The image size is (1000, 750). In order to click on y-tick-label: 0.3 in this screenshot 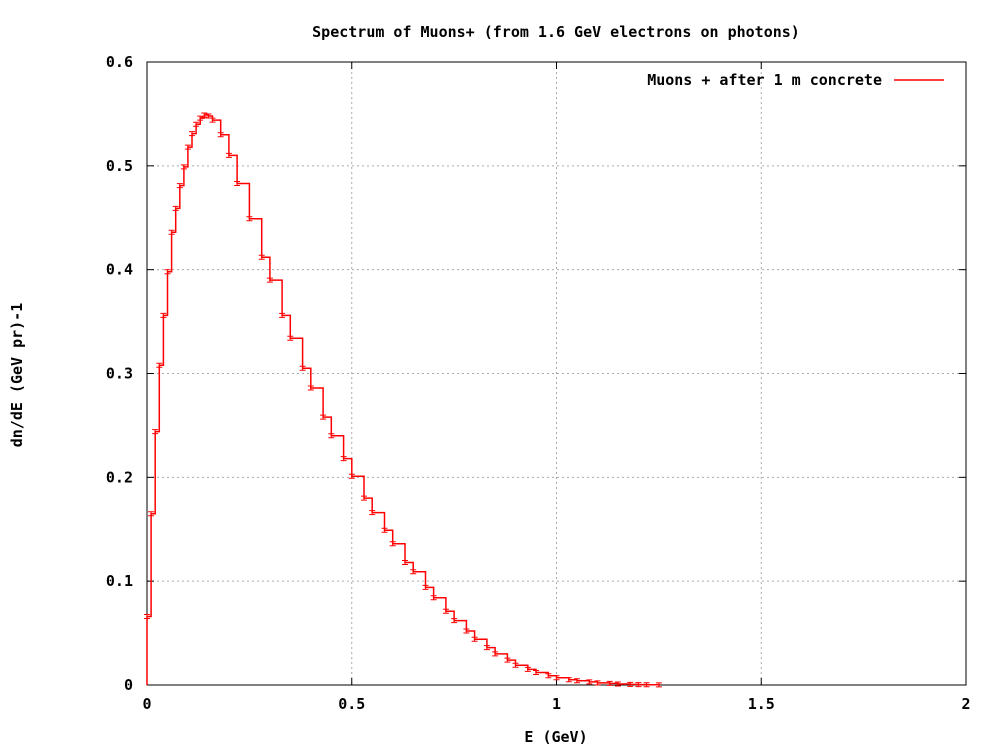, I will do `click(119, 374)`.